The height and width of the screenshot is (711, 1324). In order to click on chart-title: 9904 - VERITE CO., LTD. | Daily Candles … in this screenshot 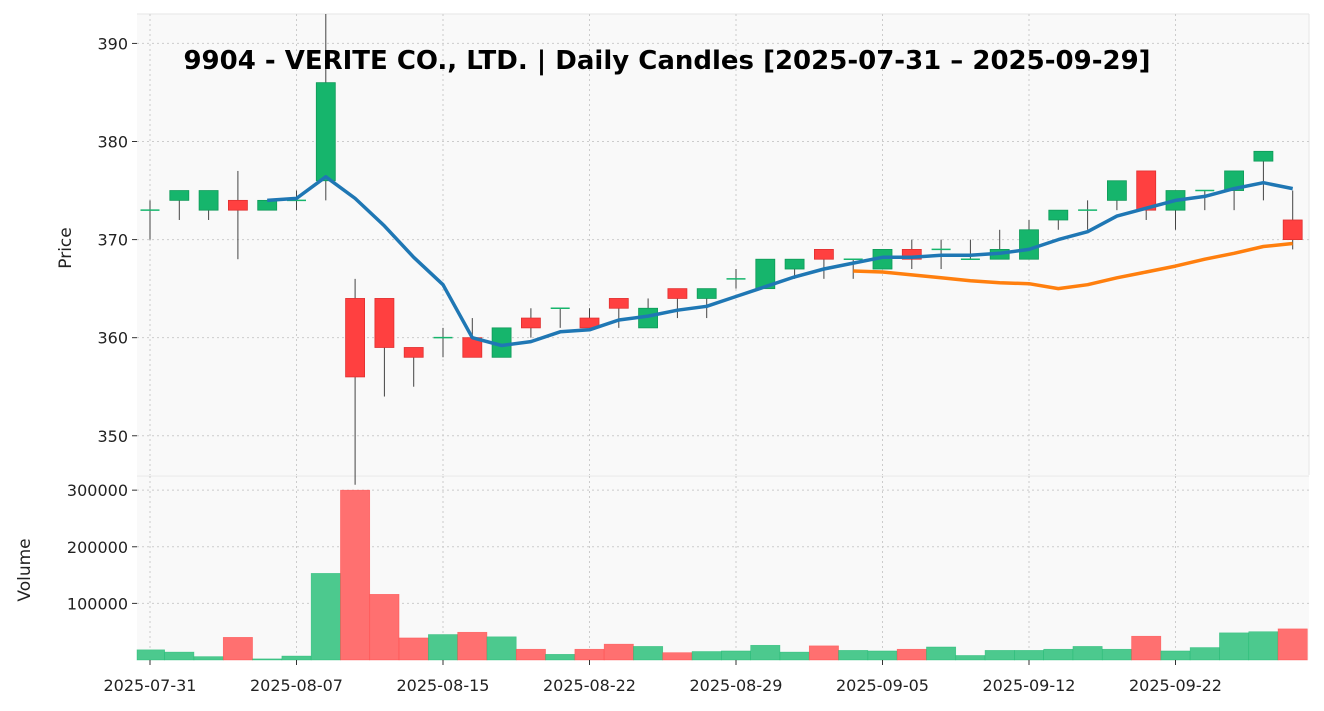, I will do `click(666, 61)`.